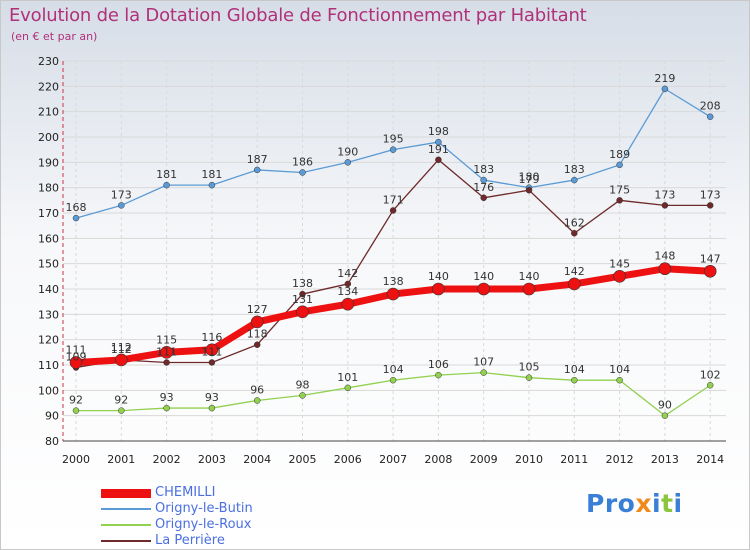 Image resolution: width=750 pixels, height=550 pixels. Describe the element at coordinates (710, 374) in the screenshot. I see `data-label: 102` at that location.